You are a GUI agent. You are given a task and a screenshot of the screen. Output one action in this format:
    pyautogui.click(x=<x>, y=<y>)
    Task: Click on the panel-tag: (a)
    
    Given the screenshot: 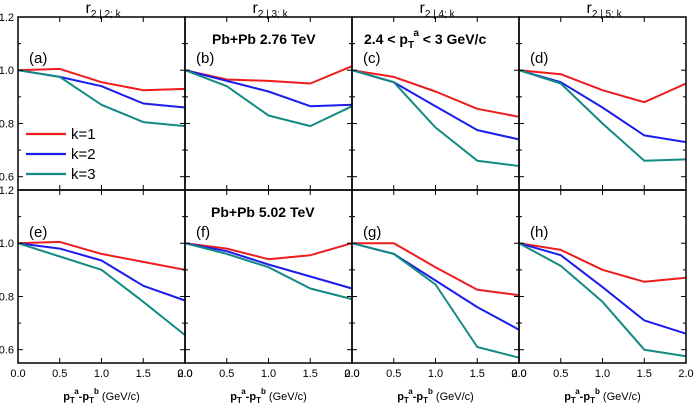 What is the action you would take?
    pyautogui.click(x=38, y=58)
    